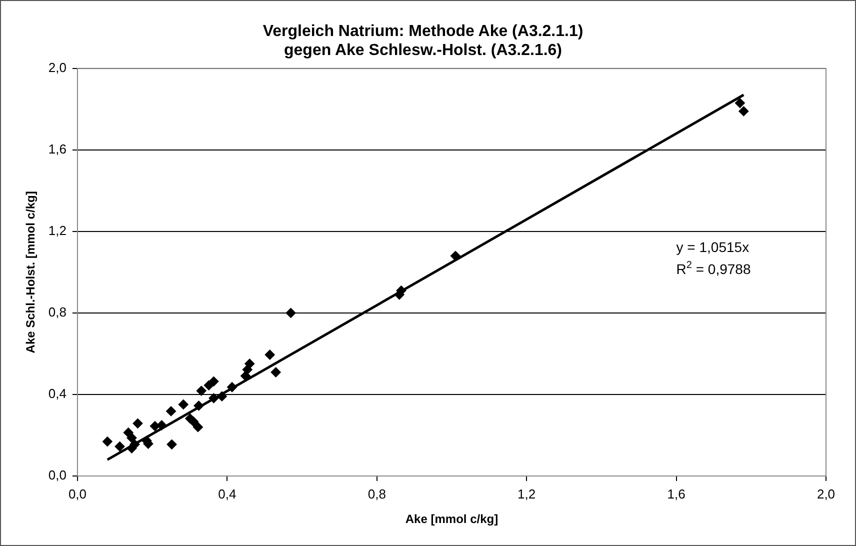 The image size is (856, 546). Describe the element at coordinates (826, 494) in the screenshot. I see `x-tick-label: 2,0` at that location.